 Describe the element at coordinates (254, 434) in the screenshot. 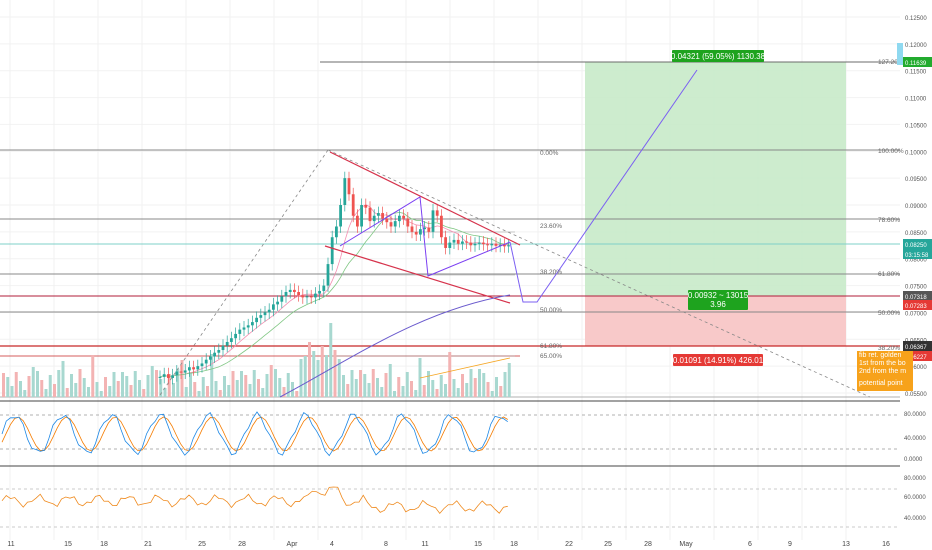

I see `stoch-k-line` at that location.